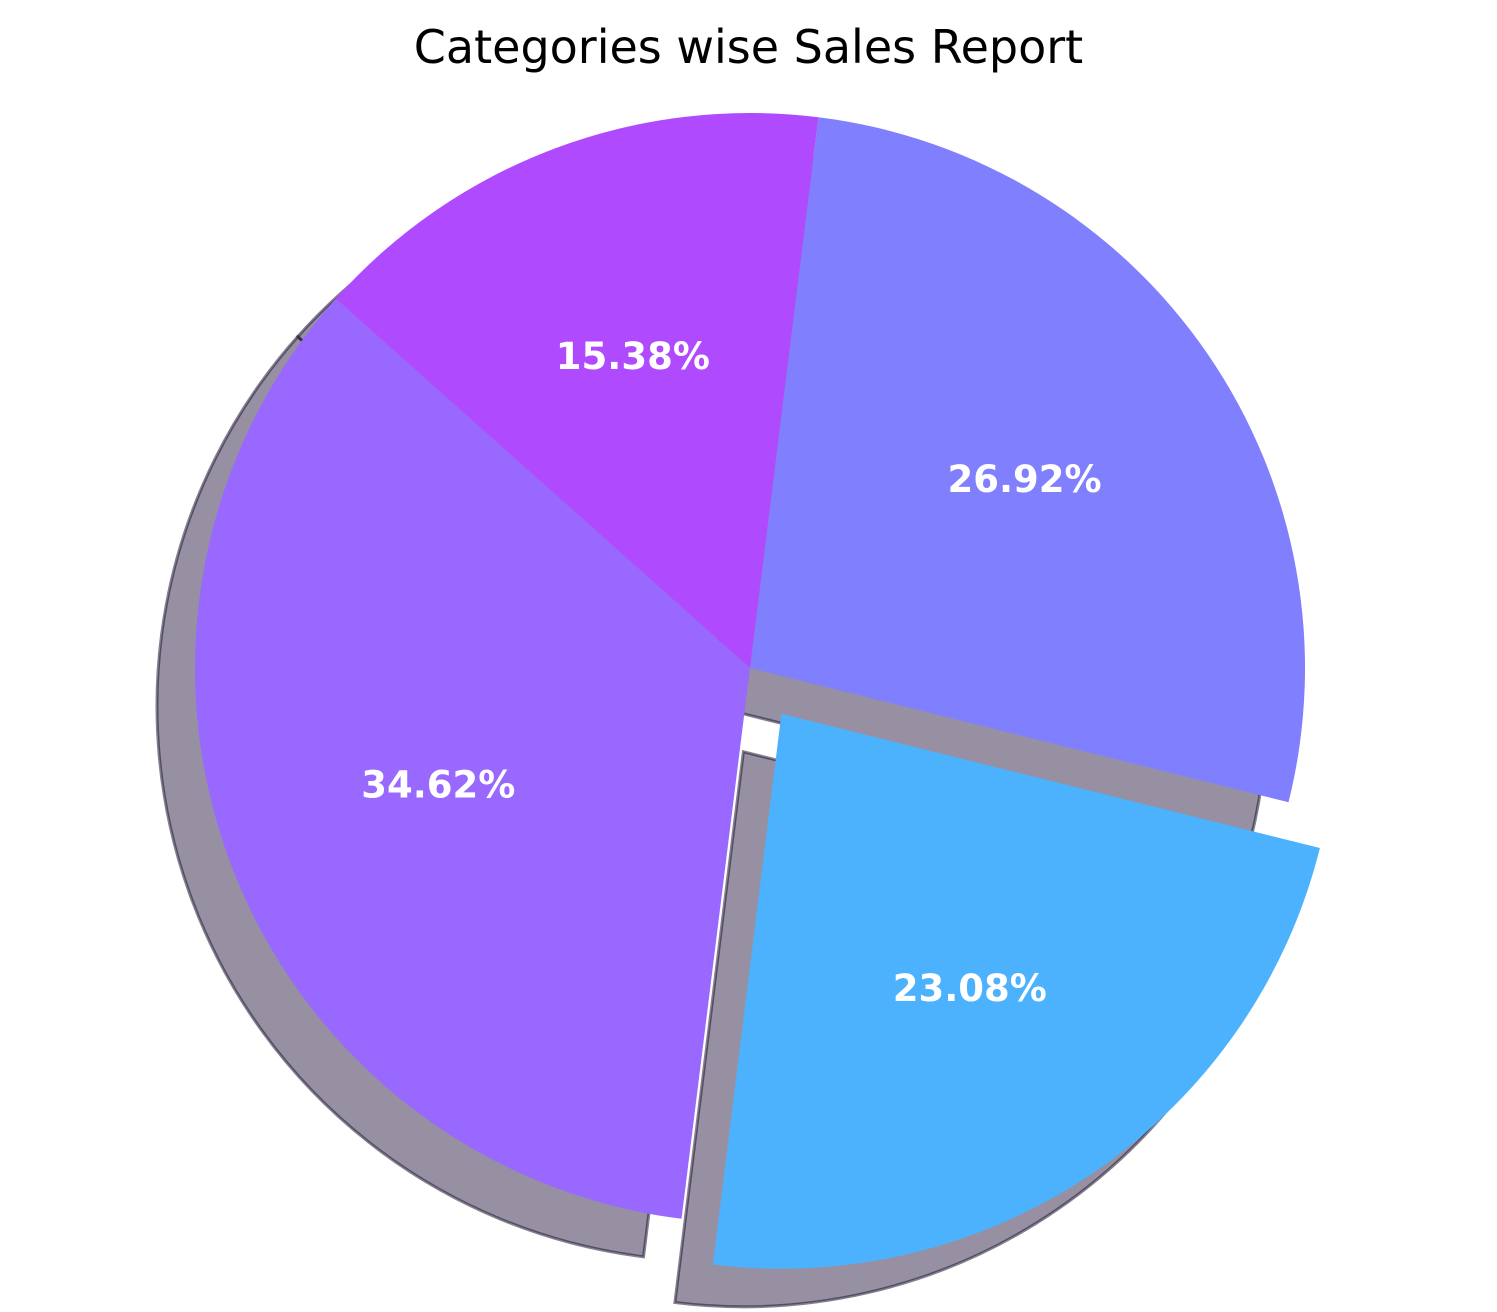  I want to click on slice-percentage-label: 23.08%, so click(970, 988).